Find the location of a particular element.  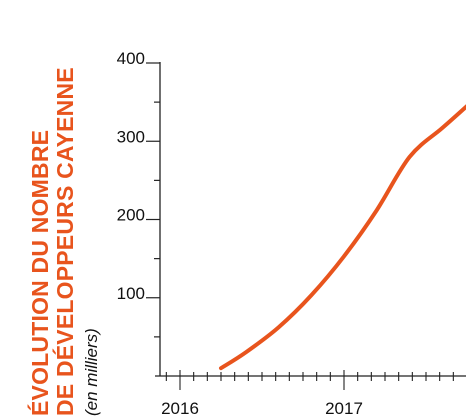

x-tick-label: 2017 is located at coordinates (344, 408).